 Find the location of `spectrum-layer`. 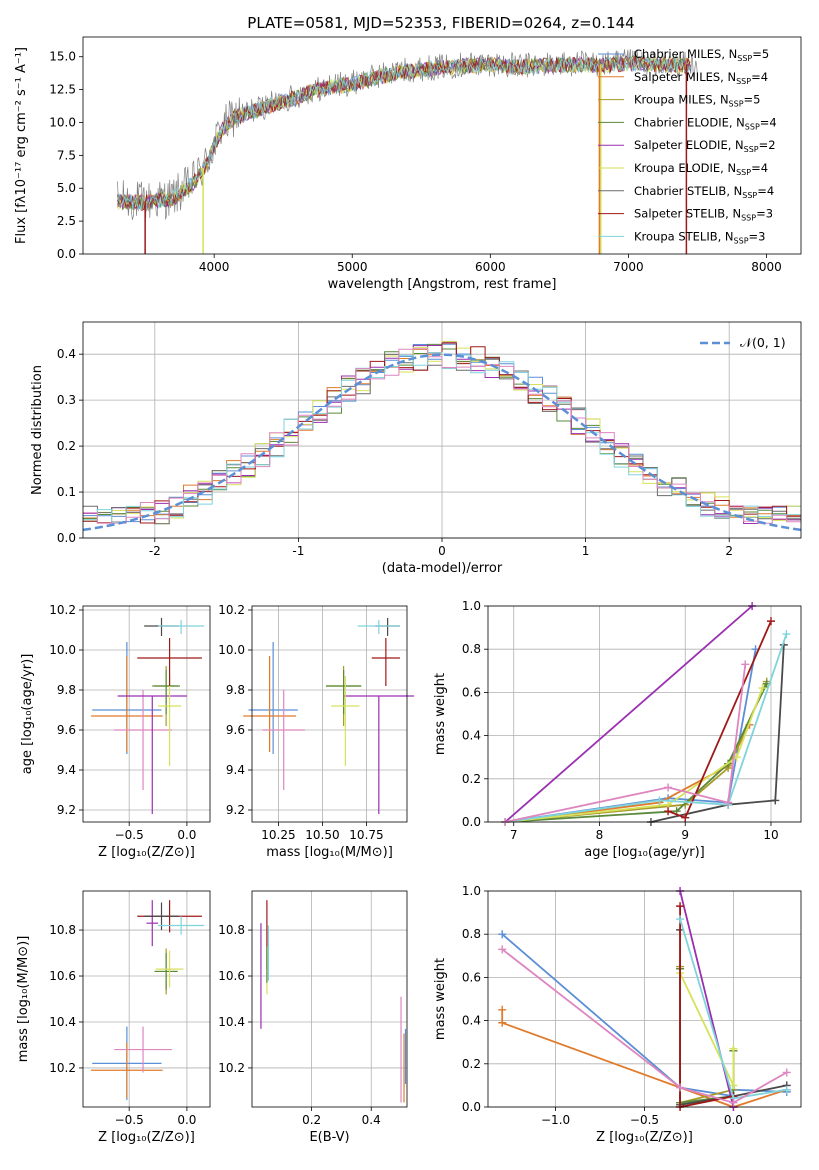

spectrum-layer is located at coordinates (407, 151).